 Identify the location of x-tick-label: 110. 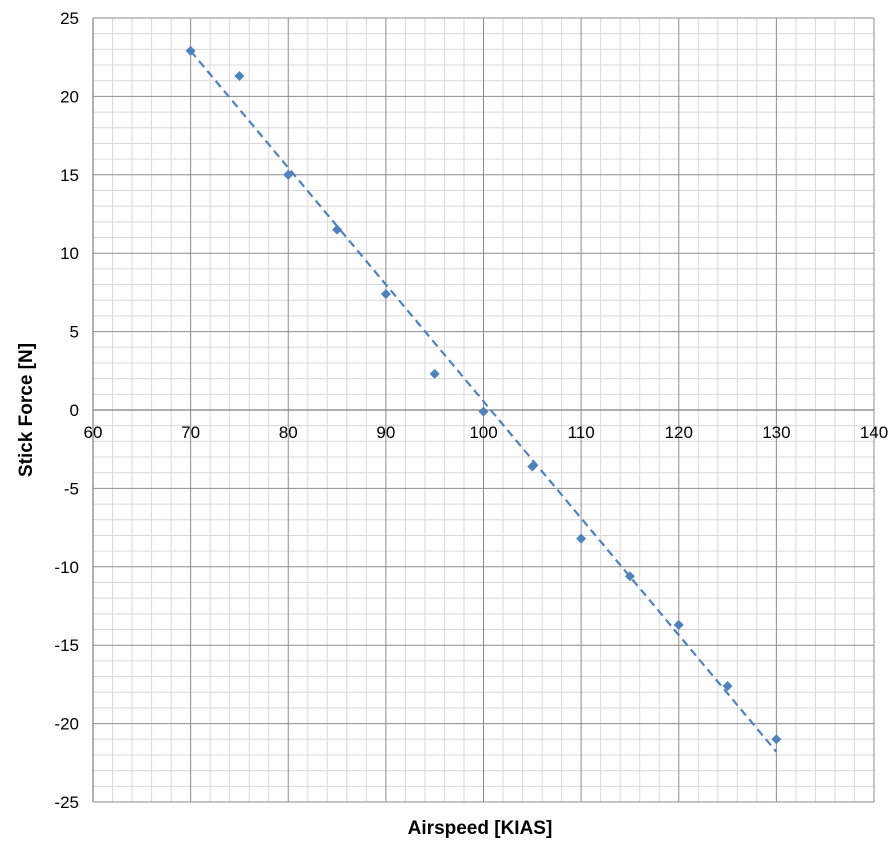
(581, 432).